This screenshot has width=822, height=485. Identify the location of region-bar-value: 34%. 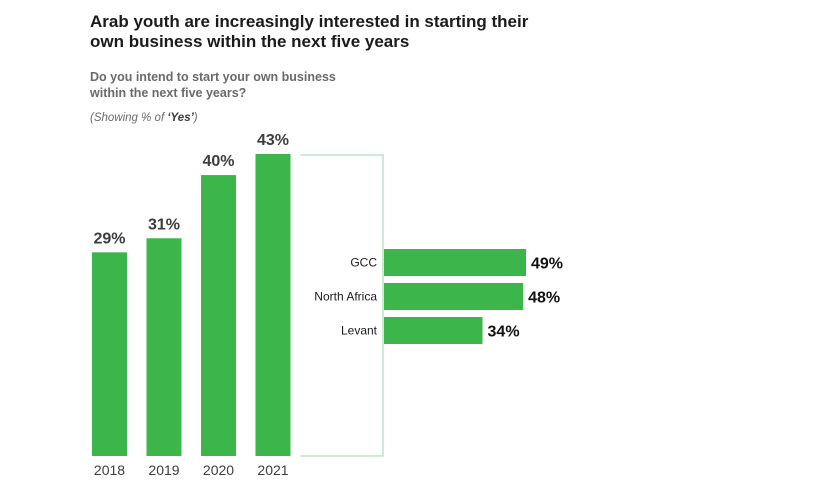
(504, 332).